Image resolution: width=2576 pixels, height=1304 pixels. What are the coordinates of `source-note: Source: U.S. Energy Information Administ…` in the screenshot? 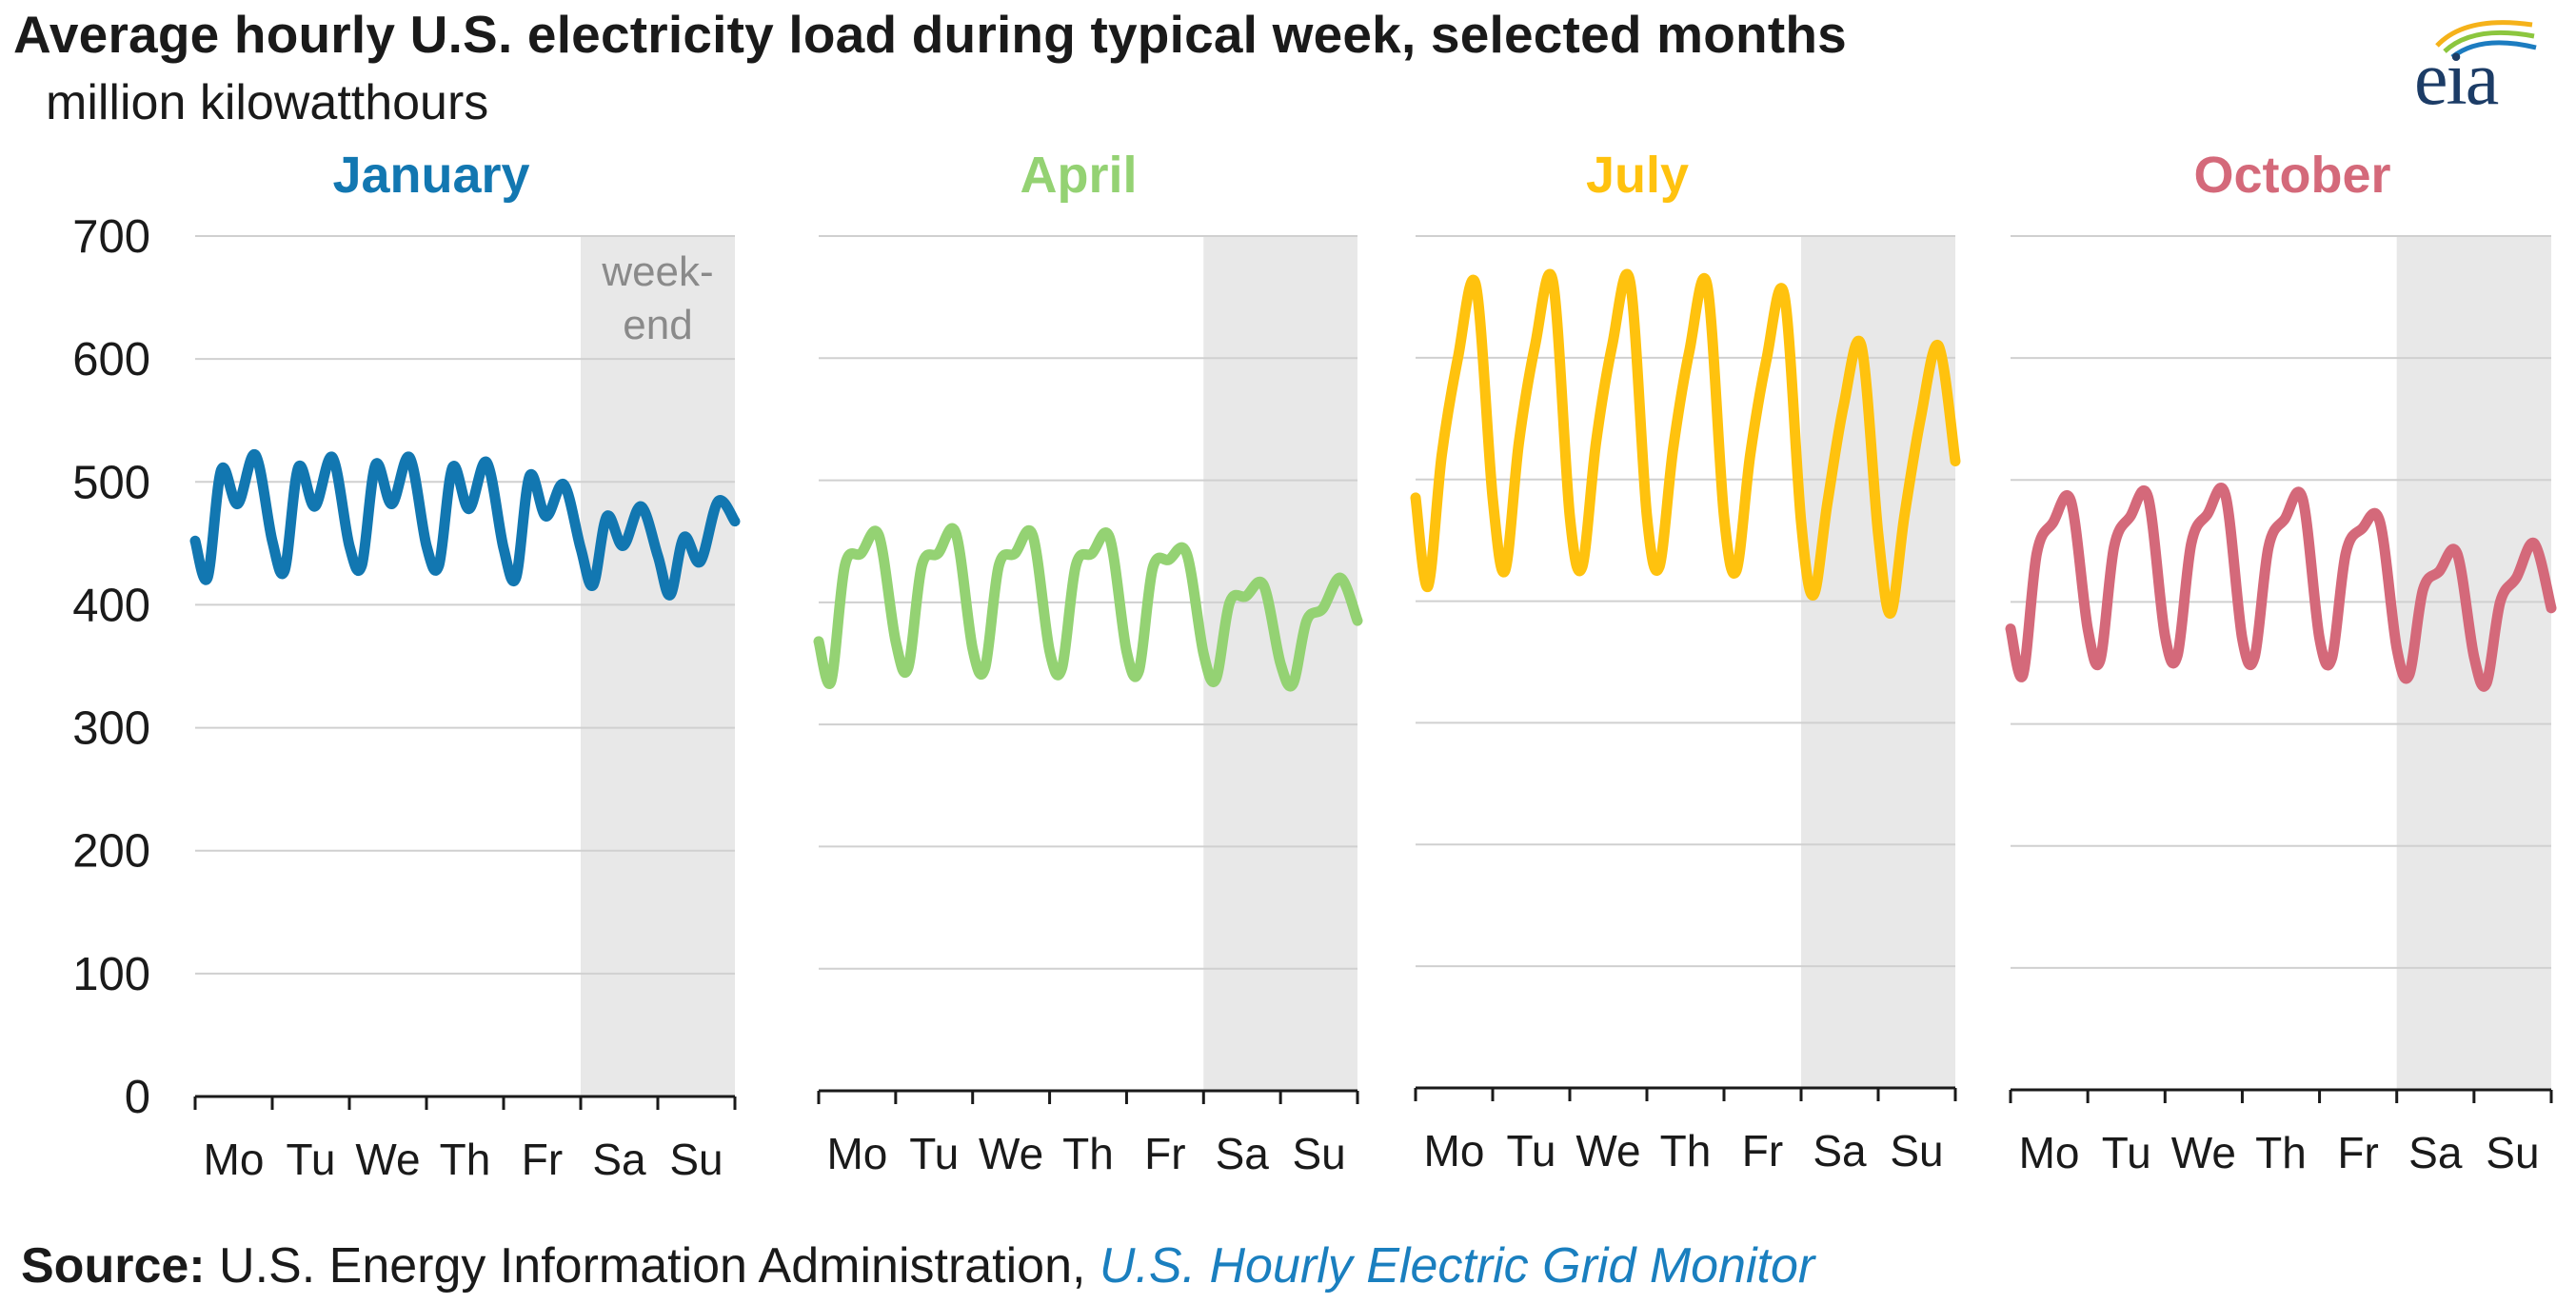 It's located at (917, 1266).